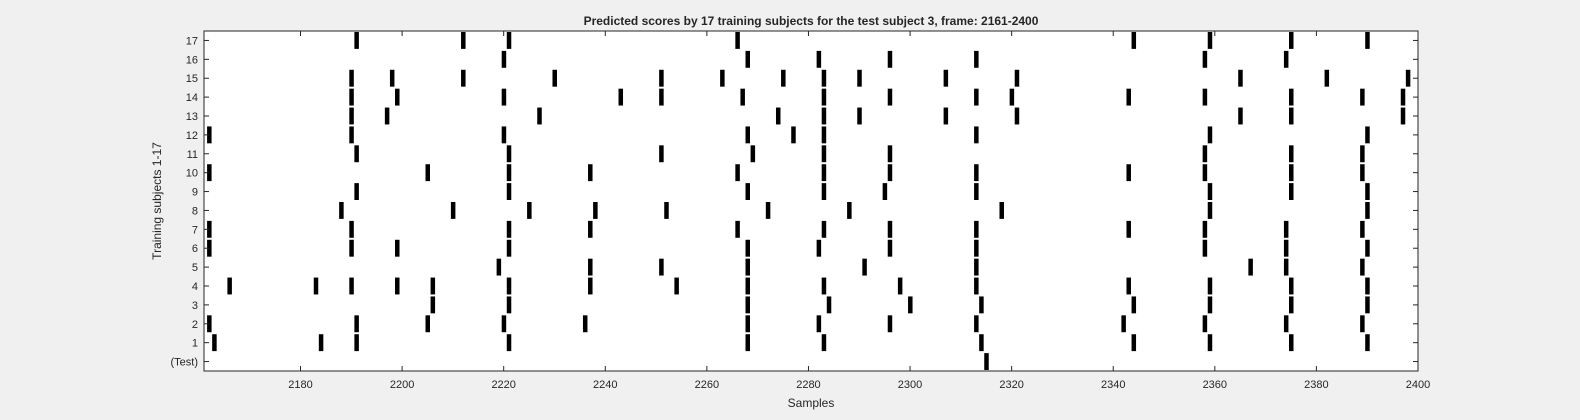 This screenshot has width=1580, height=420. I want to click on y-tick-label: 1, so click(195, 344).